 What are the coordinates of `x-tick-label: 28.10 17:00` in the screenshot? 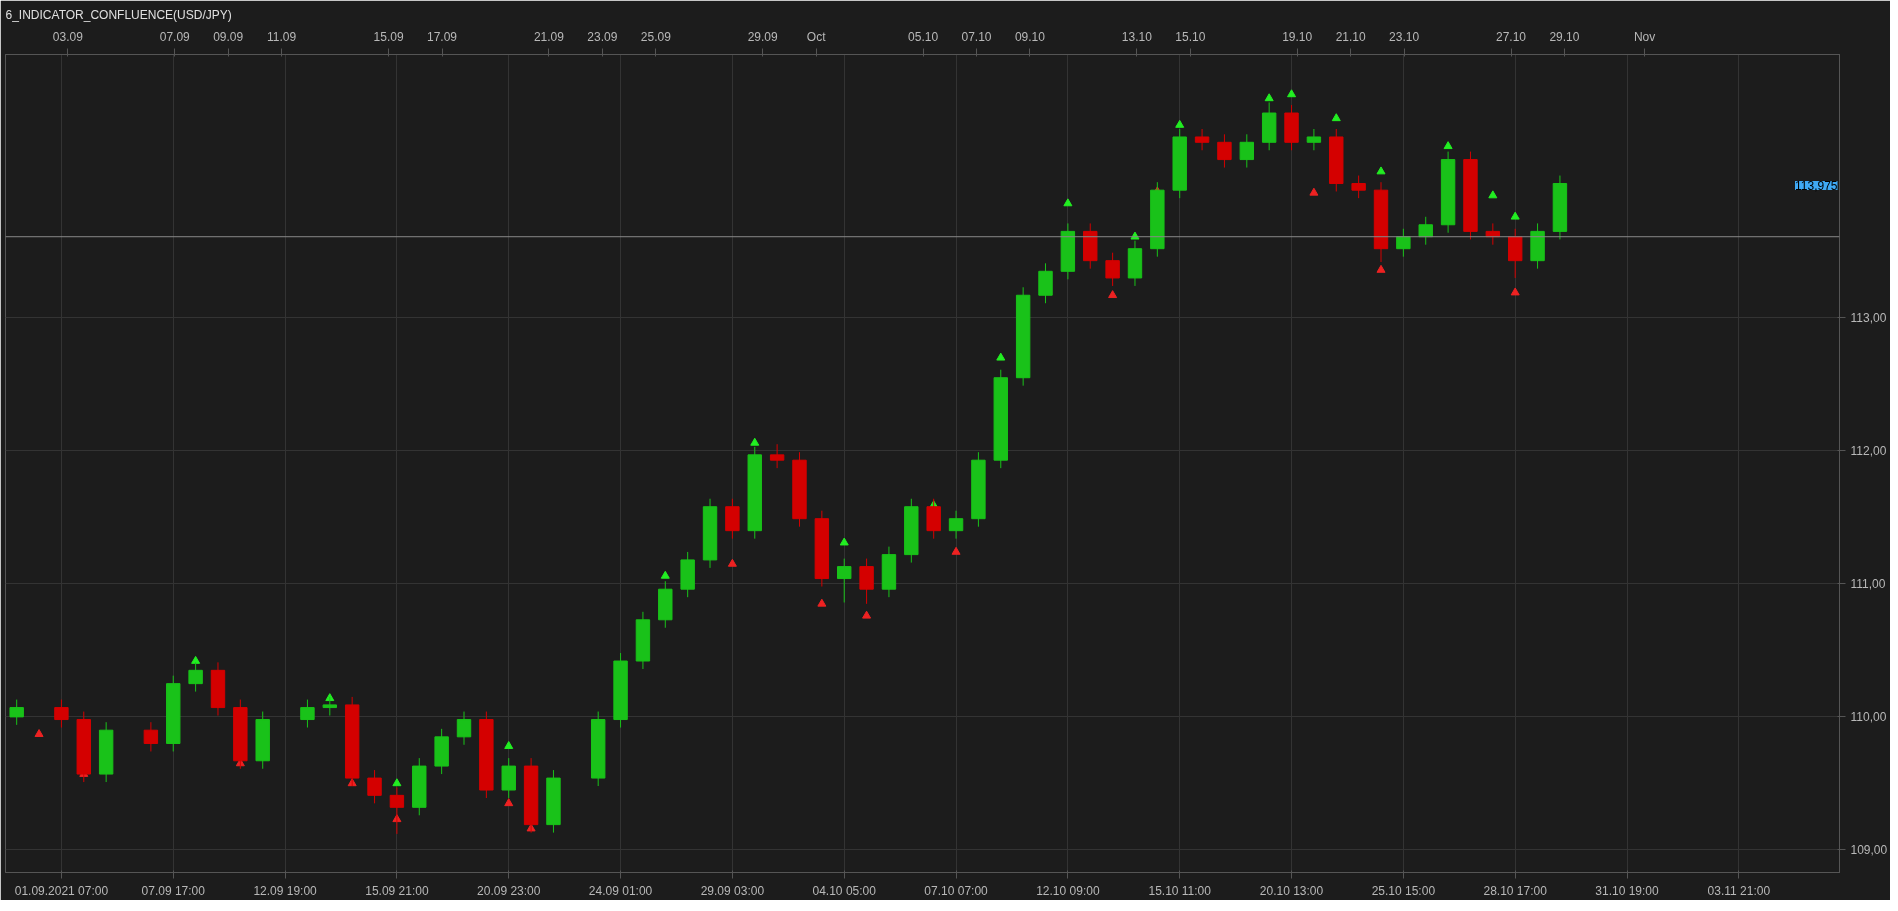 It's located at (1515, 890).